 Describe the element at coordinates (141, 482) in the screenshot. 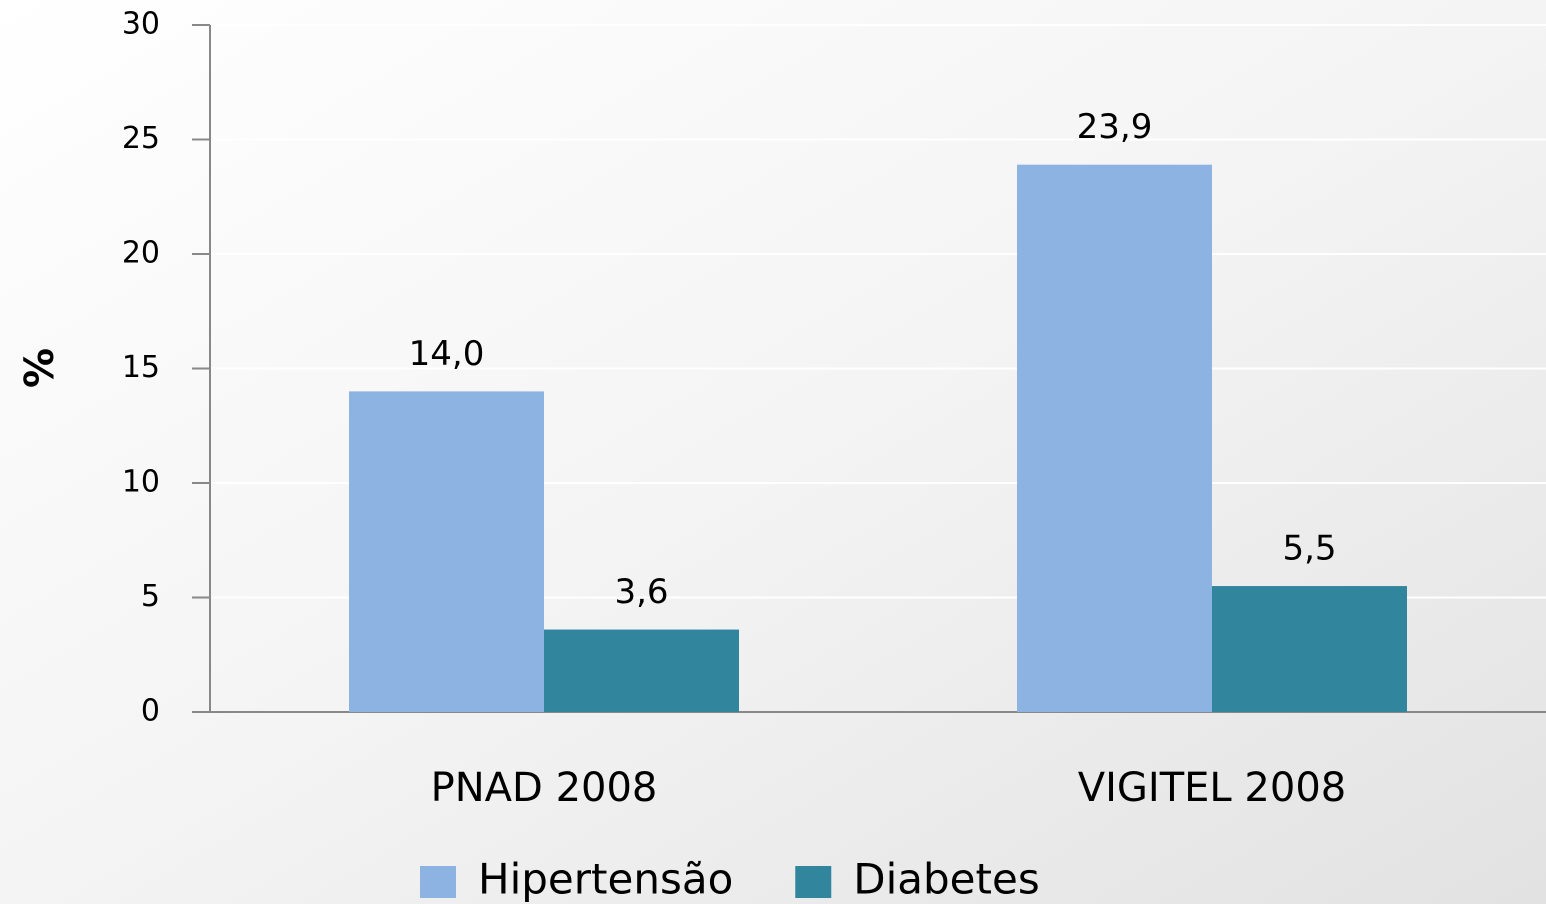

I see `y-tick-label: 10` at that location.